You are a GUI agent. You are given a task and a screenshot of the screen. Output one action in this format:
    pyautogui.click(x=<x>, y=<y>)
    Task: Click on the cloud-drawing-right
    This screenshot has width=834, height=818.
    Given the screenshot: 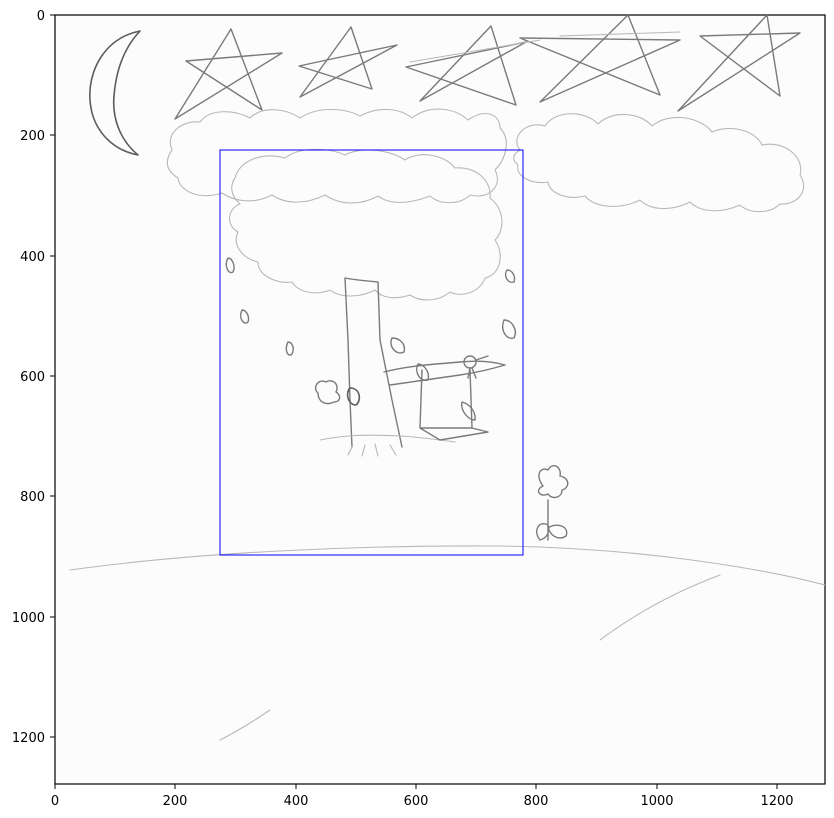 What is the action you would take?
    pyautogui.click(x=659, y=163)
    